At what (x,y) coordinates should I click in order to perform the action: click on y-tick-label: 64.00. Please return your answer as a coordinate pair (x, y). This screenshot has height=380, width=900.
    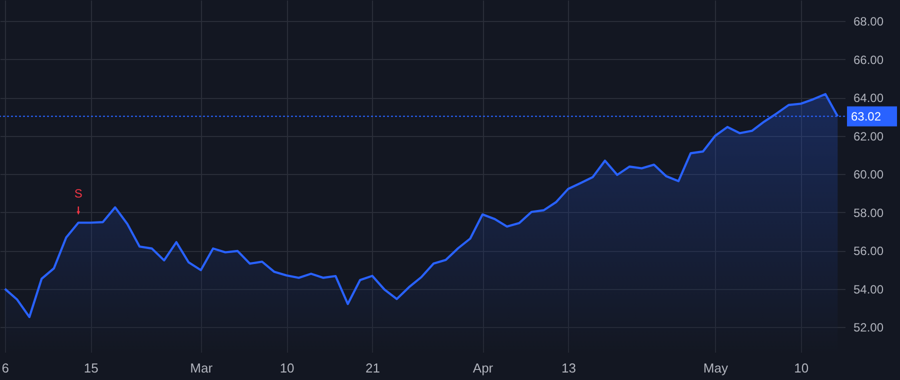
    Looking at the image, I should click on (869, 98).